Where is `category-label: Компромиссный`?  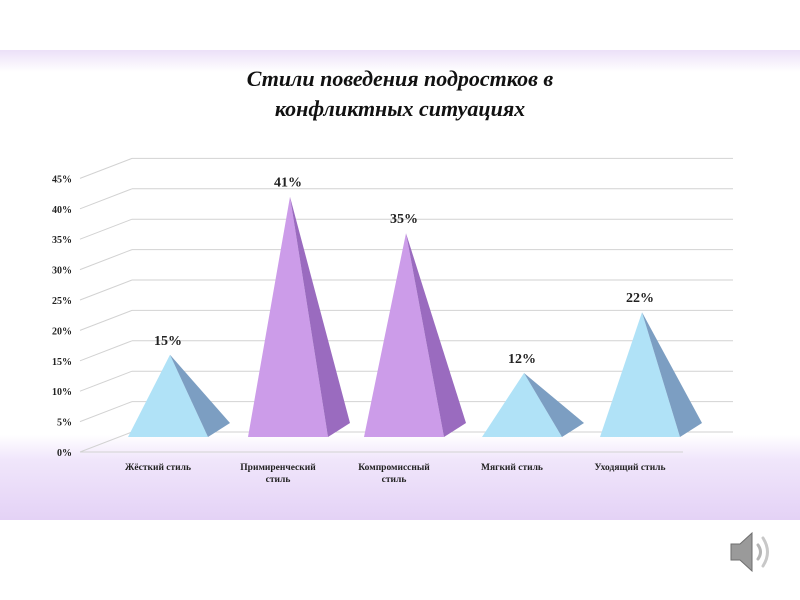 category-label: Компромиссный is located at coordinates (394, 467).